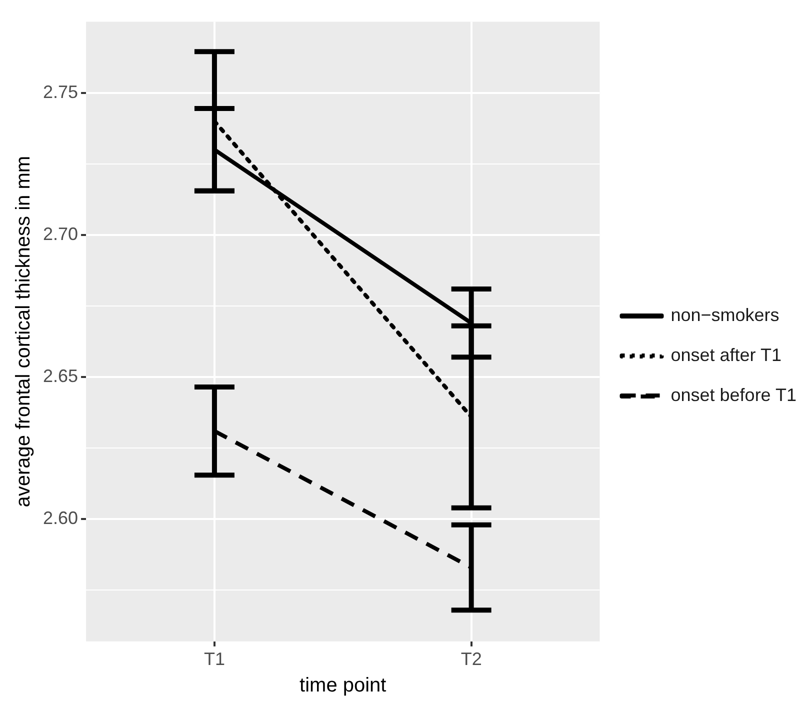 The width and height of the screenshot is (809, 710). I want to click on legend-label: onset after T1, so click(726, 354).